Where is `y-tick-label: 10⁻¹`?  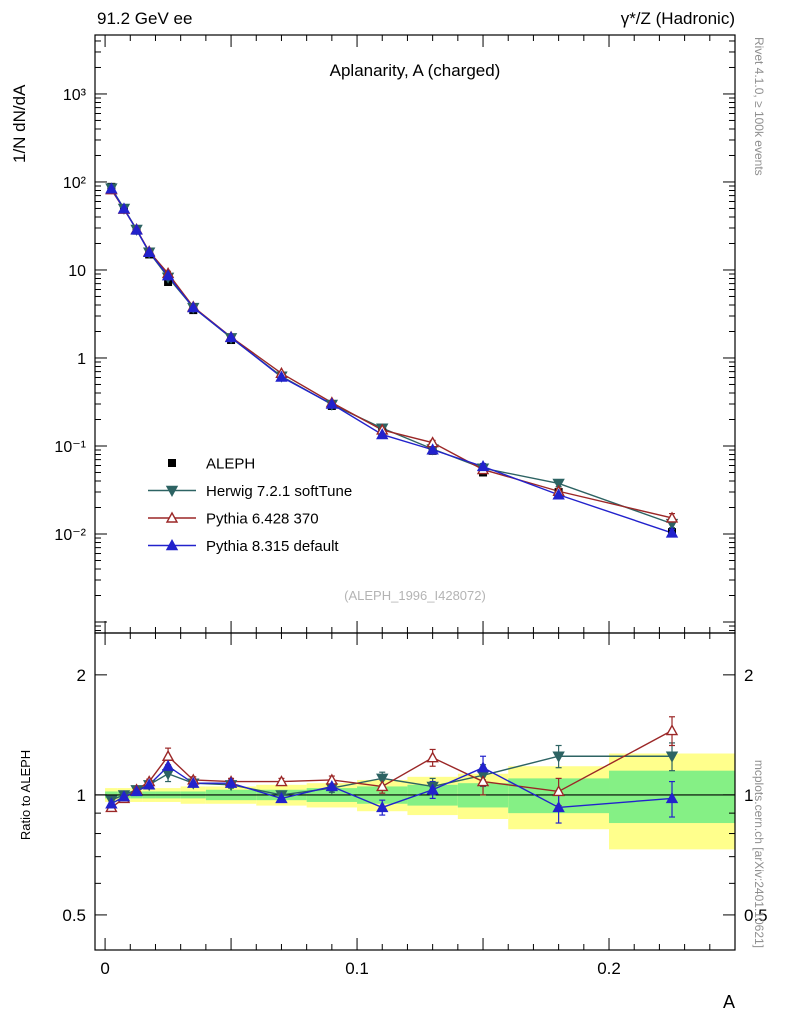 y-tick-label: 10⁻¹ is located at coordinates (70, 447).